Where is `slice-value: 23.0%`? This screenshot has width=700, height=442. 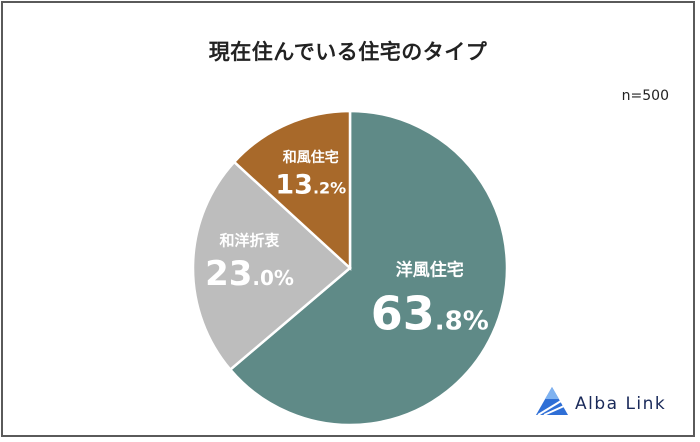 slice-value: 23.0% is located at coordinates (249, 274).